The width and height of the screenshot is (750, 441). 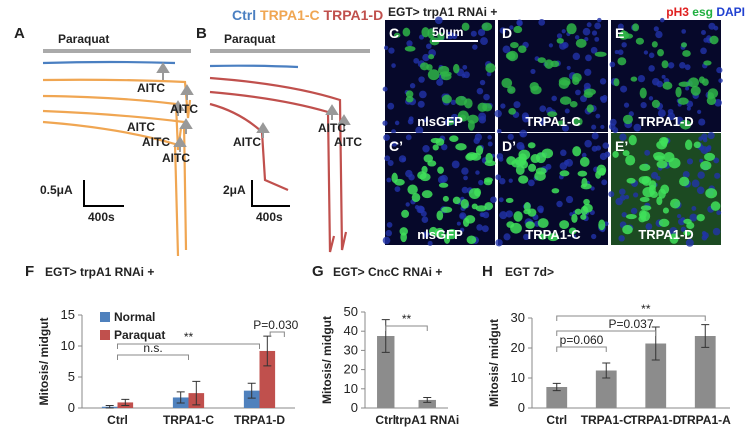 What do you see at coordinates (646, 309) in the screenshot?
I see `annotation: **` at bounding box center [646, 309].